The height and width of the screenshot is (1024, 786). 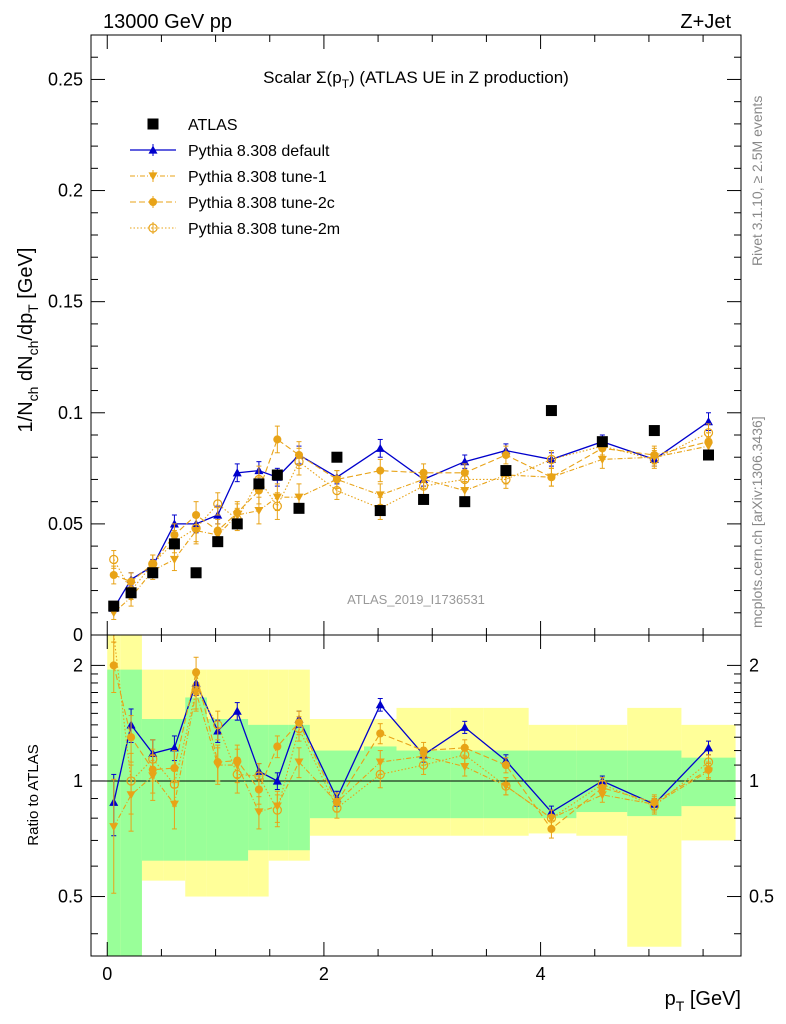 What do you see at coordinates (261, 203) in the screenshot?
I see `legend-label-pythia-8-308-tune-2c: Pythia 8.308 tune-2c` at bounding box center [261, 203].